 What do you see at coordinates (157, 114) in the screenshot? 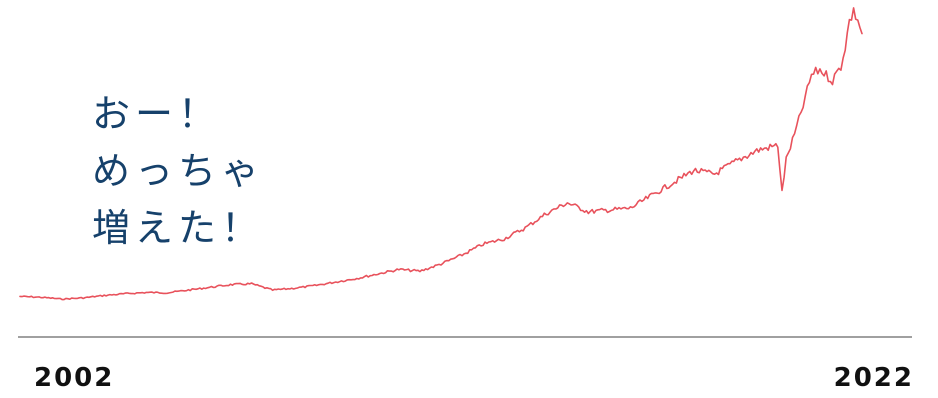
I see `annotation-line-1: おー！` at bounding box center [157, 114].